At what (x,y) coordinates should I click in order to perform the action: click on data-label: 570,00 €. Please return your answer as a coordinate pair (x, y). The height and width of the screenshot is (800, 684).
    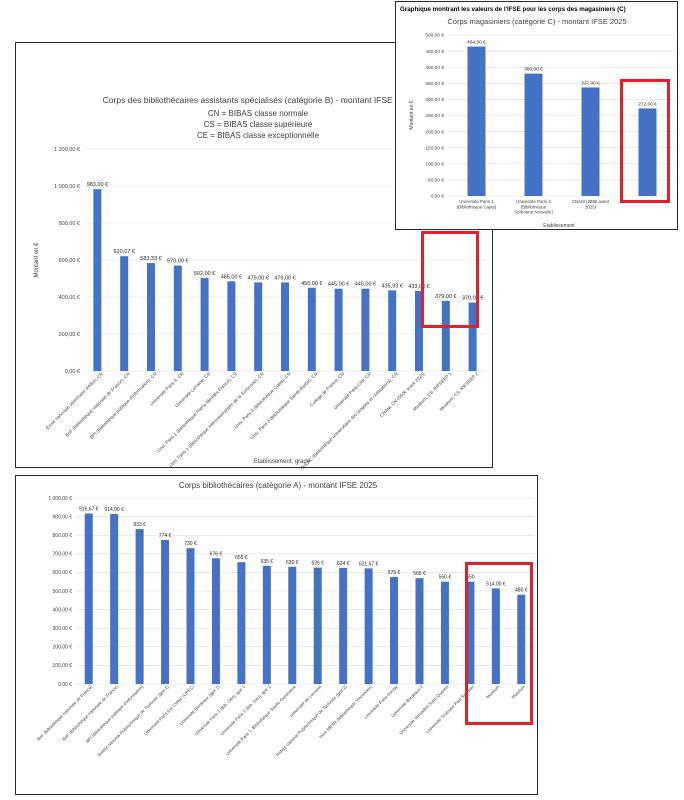
    Looking at the image, I should click on (177, 262).